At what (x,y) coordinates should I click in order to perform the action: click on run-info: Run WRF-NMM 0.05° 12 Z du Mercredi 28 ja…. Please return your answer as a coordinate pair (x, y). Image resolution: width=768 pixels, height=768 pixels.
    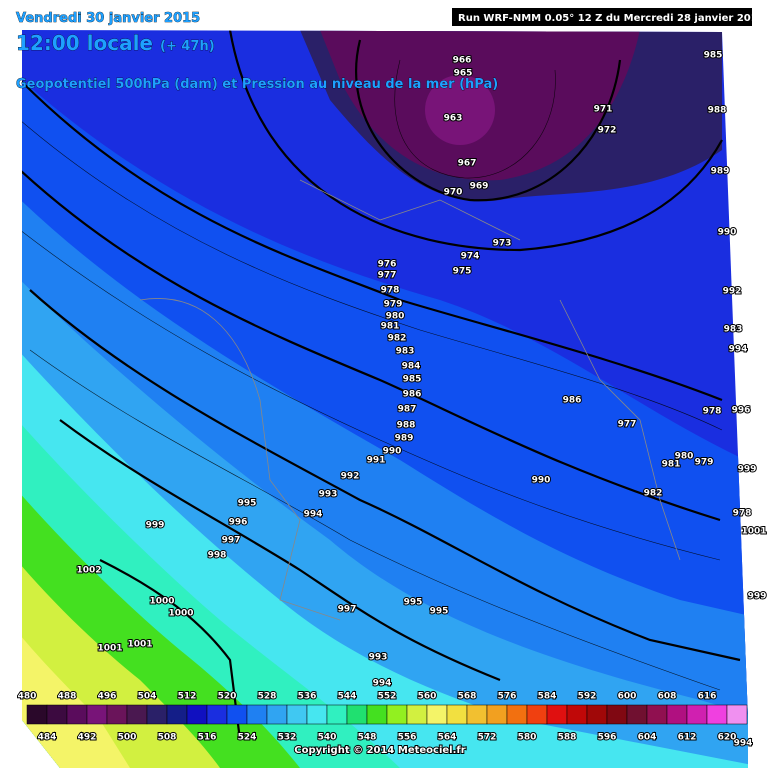
    Looking at the image, I should click on (611, 18).